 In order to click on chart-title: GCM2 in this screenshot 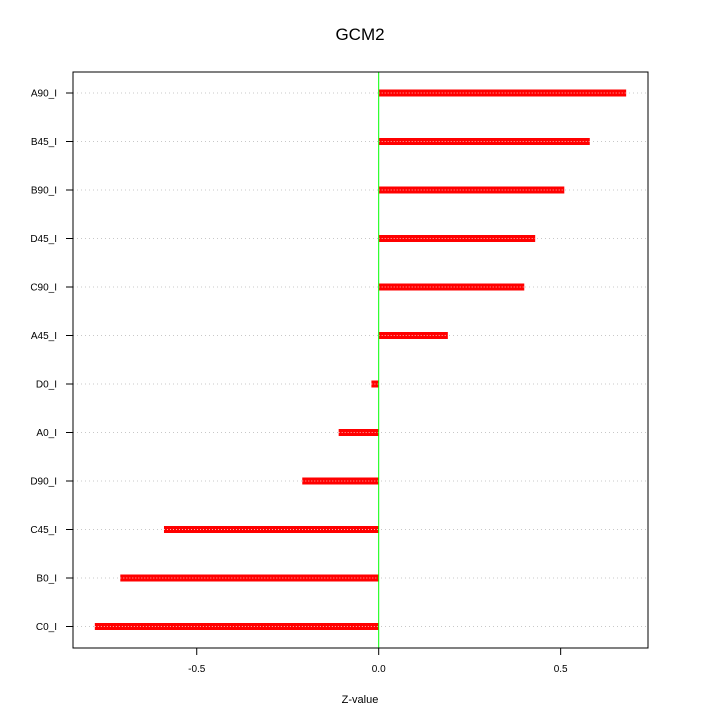, I will do `click(359, 34)`.